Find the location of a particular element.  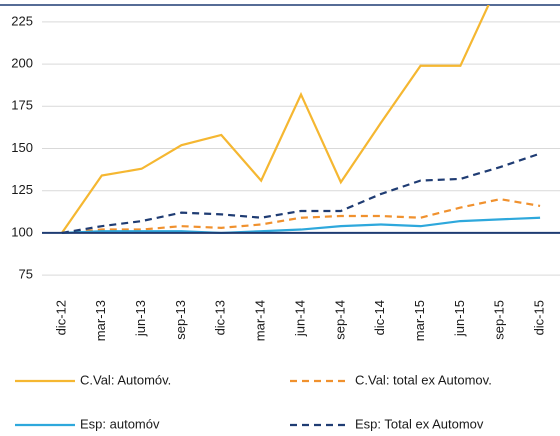

x-tick-label: dic-12 is located at coordinates (60, 317).